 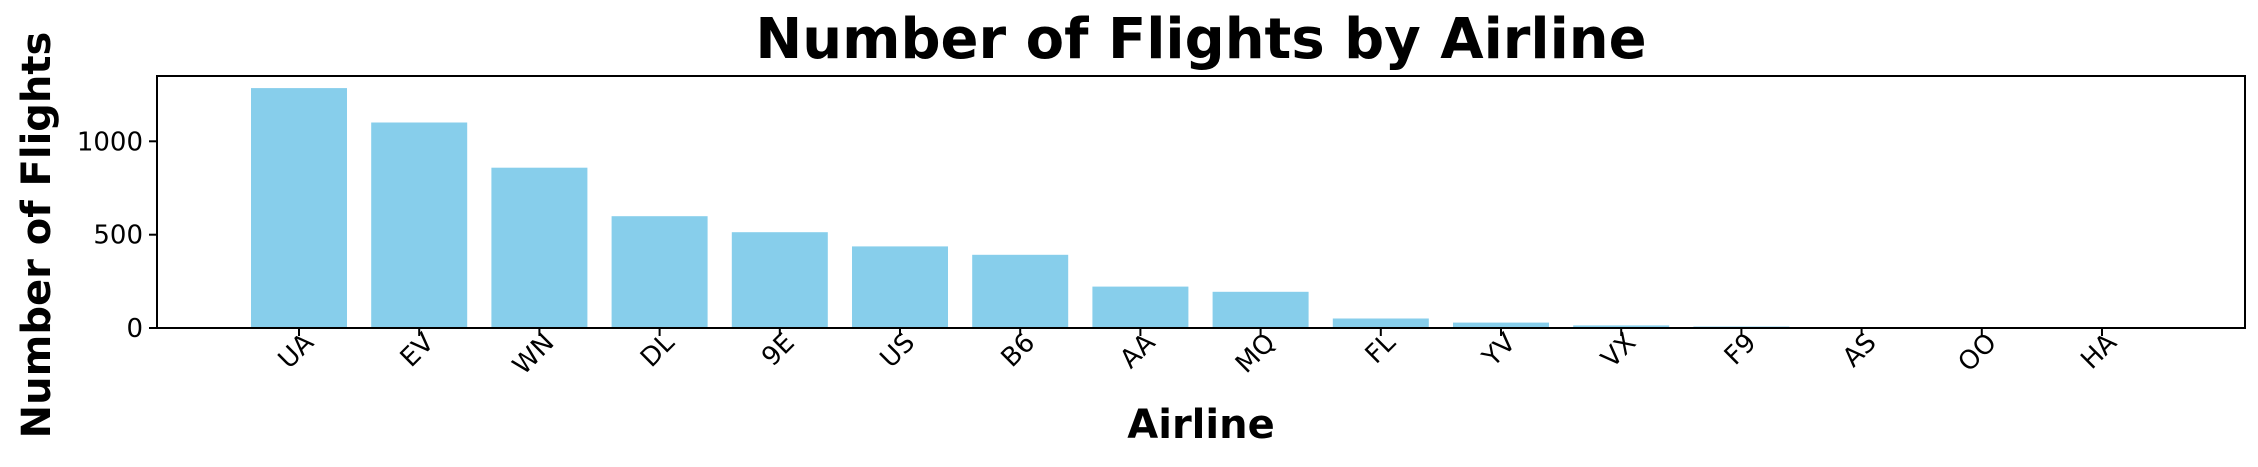 I want to click on y-axis-label: Number of Flights, so click(x=37, y=235).